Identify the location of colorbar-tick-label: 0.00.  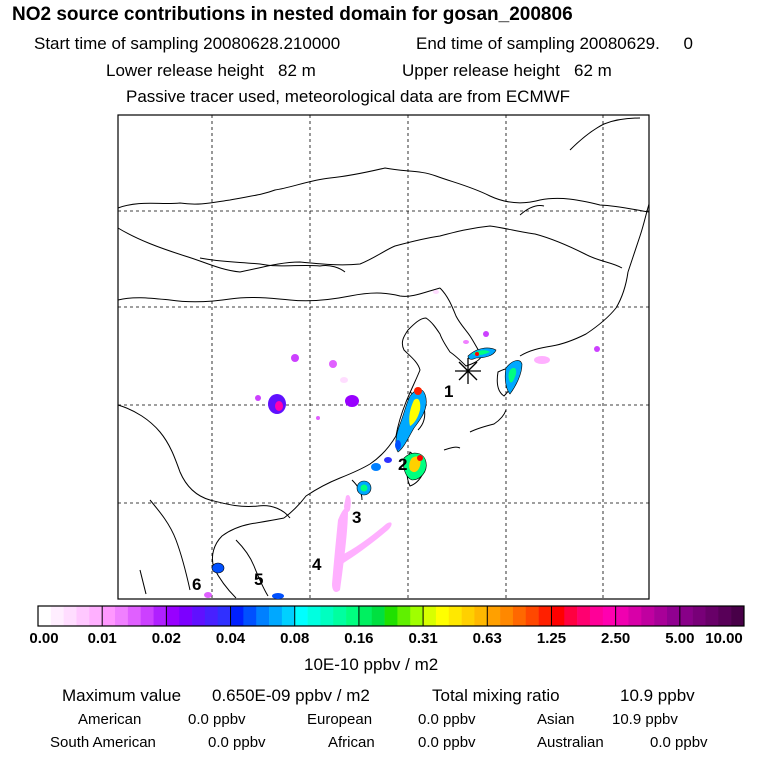
(44, 638).